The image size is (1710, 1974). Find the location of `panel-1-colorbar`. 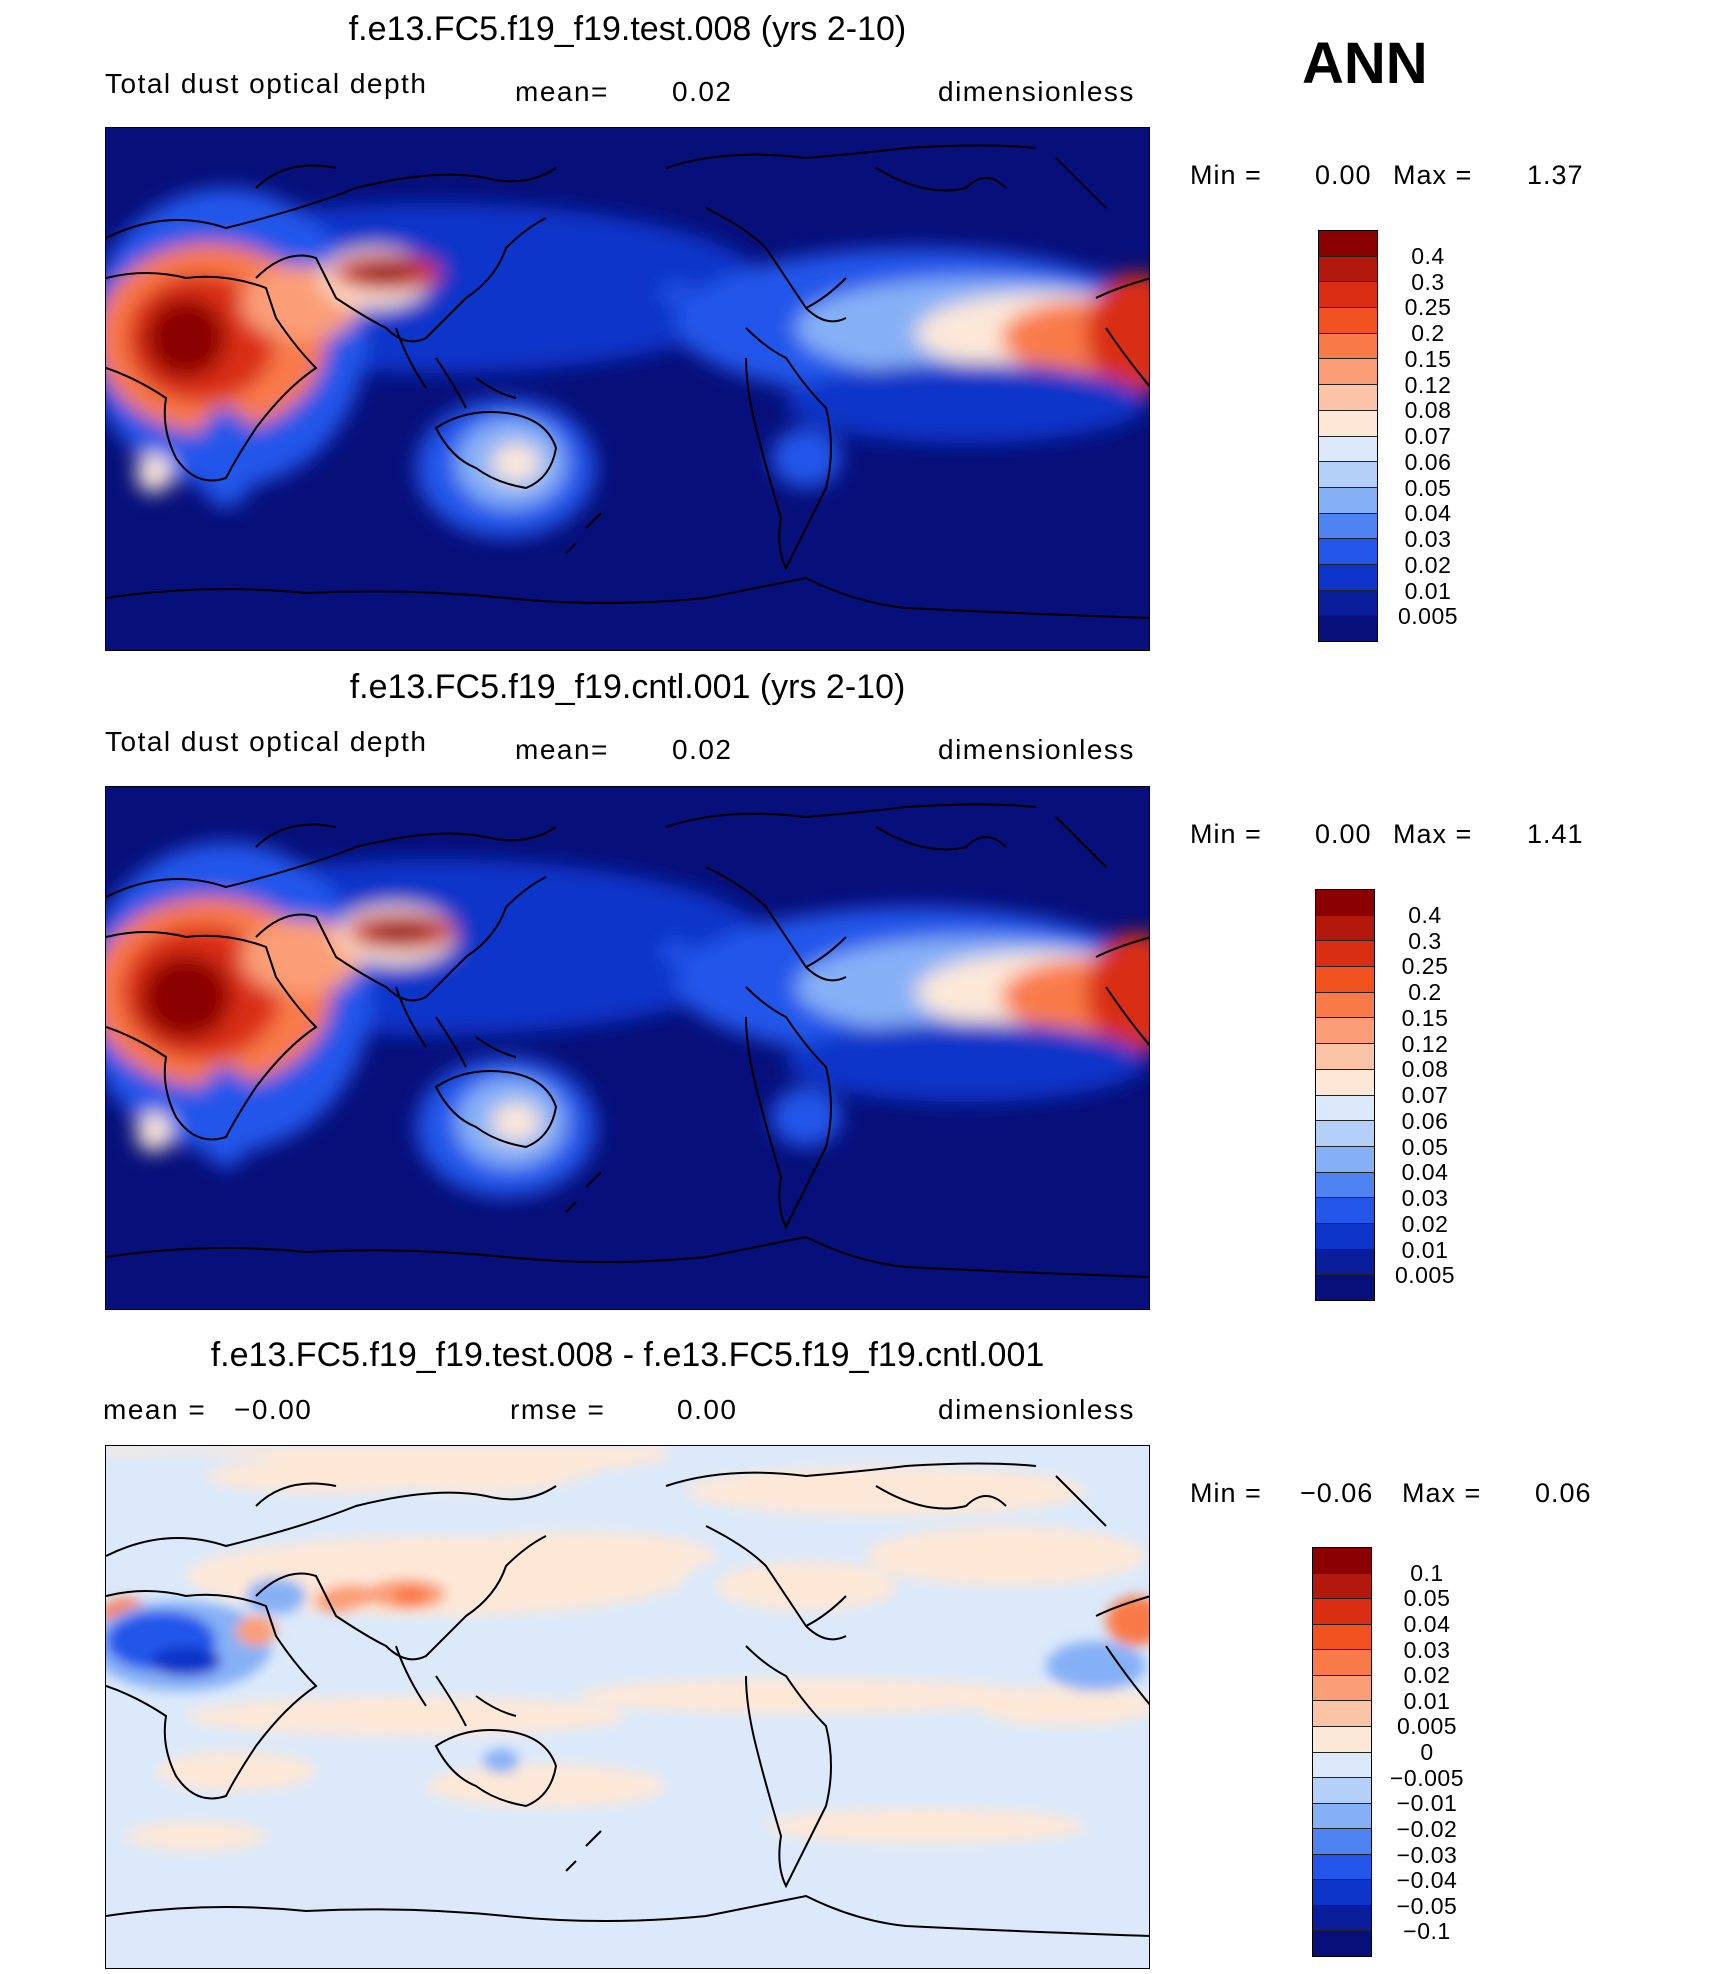

panel-1-colorbar is located at coordinates (1348, 436).